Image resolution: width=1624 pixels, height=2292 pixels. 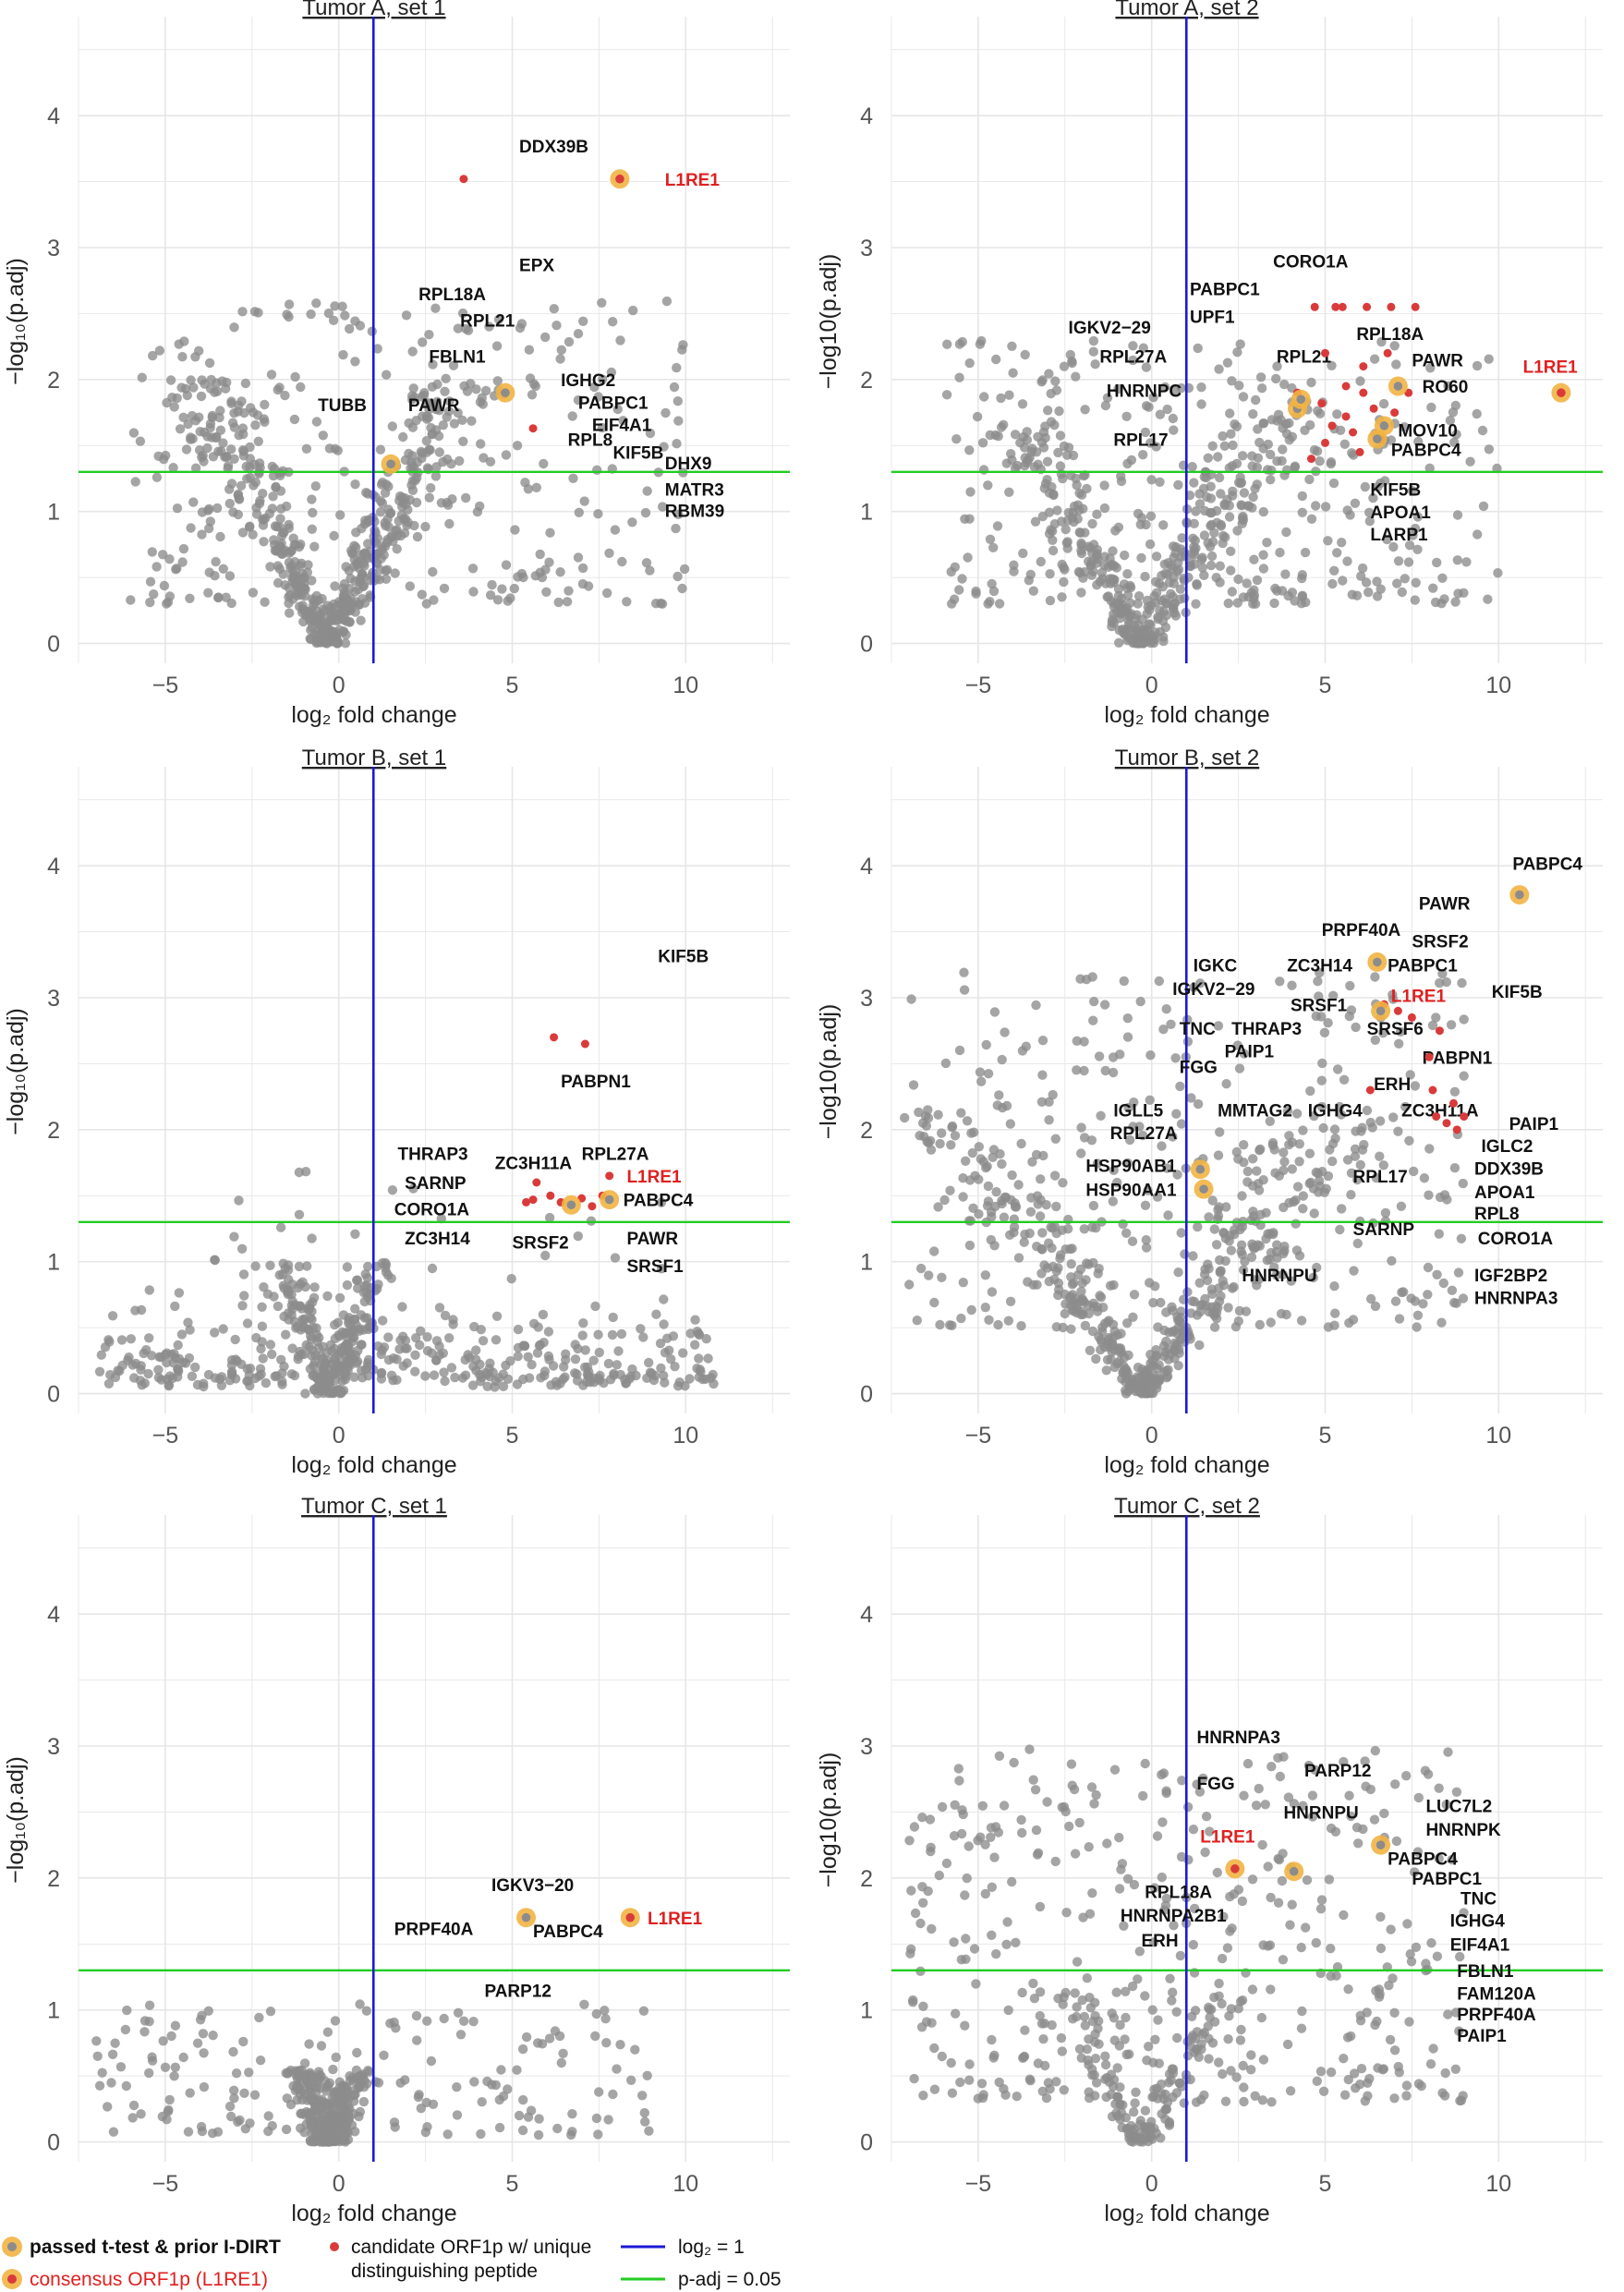 I want to click on y-tick-label: 2, so click(x=54, y=381).